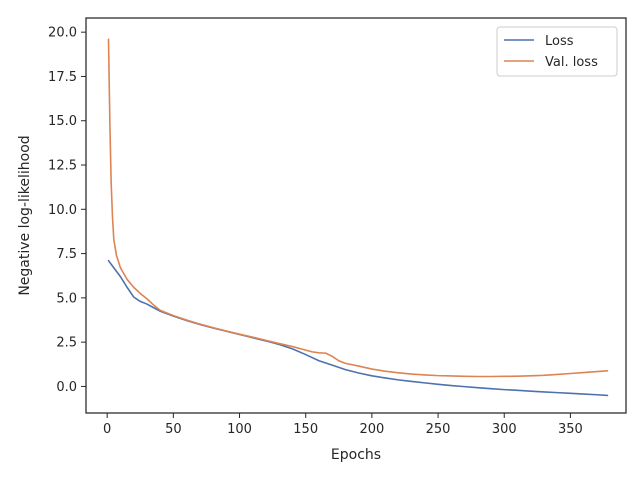 This screenshot has width=640, height=480. I want to click on x-tick-label: 350, so click(570, 429).